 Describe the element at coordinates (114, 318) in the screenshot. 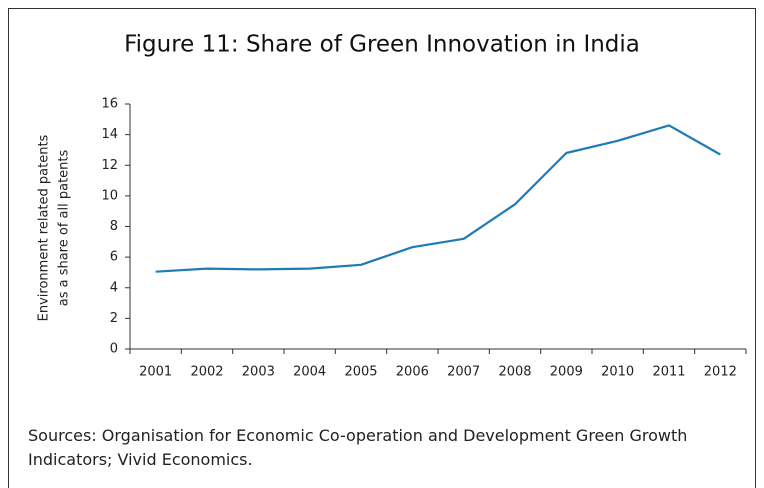

I see `y-tick-label: 2` at that location.